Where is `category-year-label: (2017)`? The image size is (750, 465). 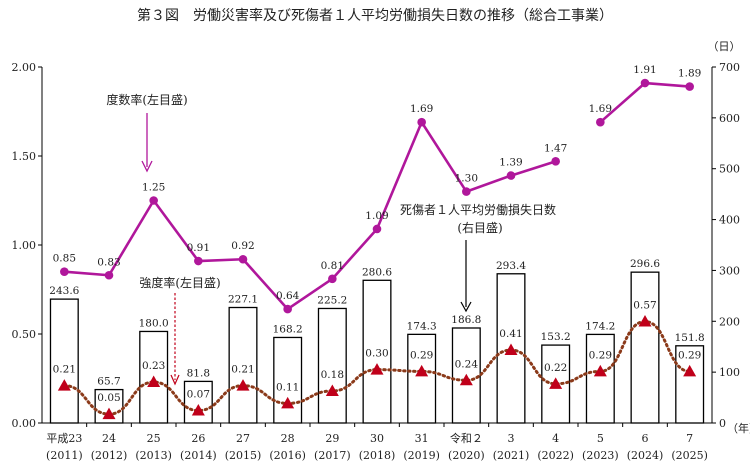
category-year-label: (2017) is located at coordinates (332, 455).